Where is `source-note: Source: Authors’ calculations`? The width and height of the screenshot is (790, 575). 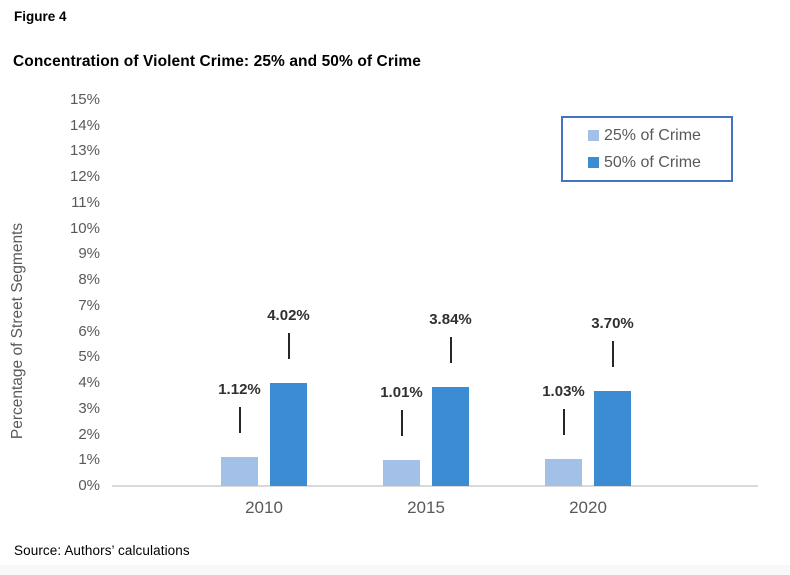 source-note: Source: Authors’ calculations is located at coordinates (102, 550).